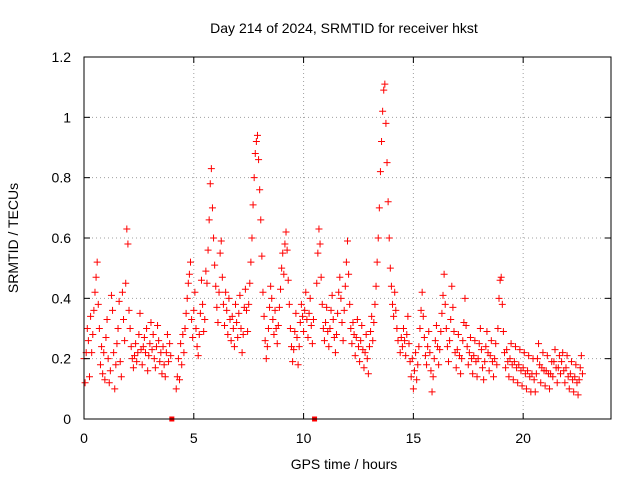  Describe the element at coordinates (62, 57) in the screenshot. I see `y-tick-label: 1.2` at that location.